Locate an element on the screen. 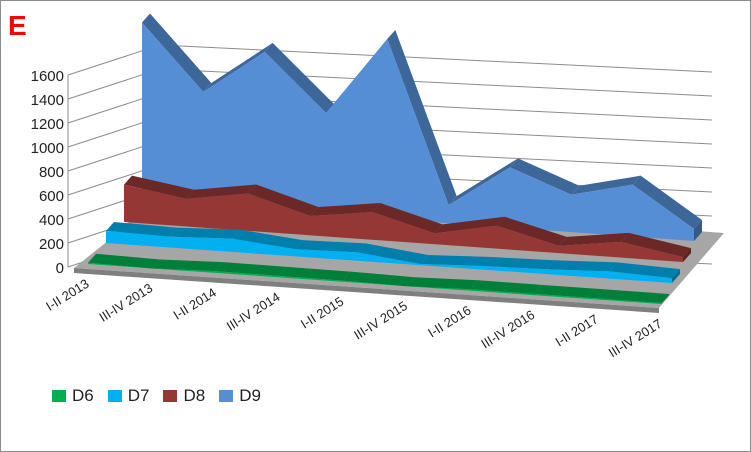 The height and width of the screenshot is (452, 751). legend-item-d8: D8 is located at coordinates (184, 396).